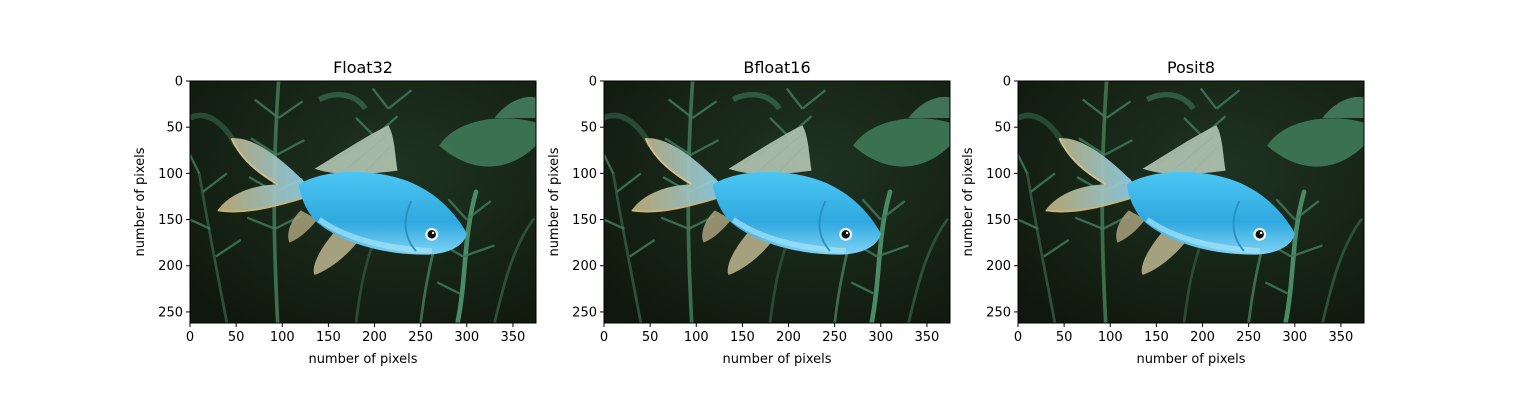 This screenshot has height=400, width=1516. Describe the element at coordinates (776, 67) in the screenshot. I see `panel-title: Bfloat16` at that location.